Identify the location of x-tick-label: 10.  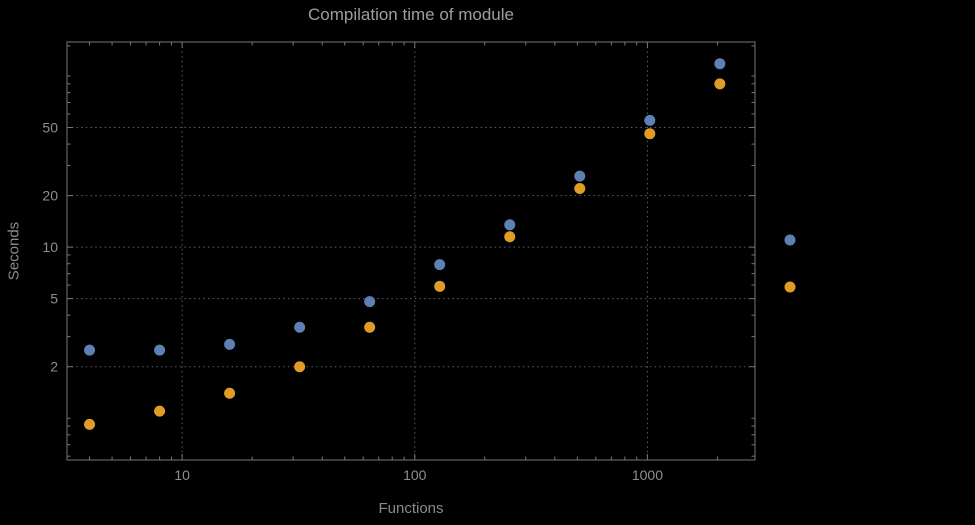
(182, 475).